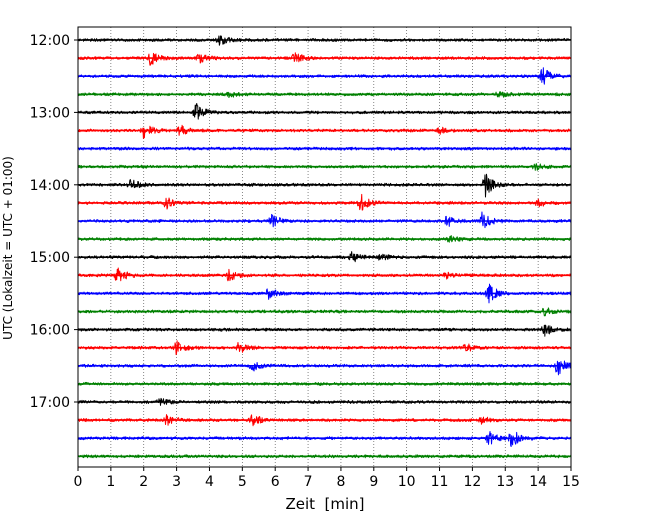 The image size is (650, 520). I want to click on x-tick-label-0: 0, so click(78, 482).